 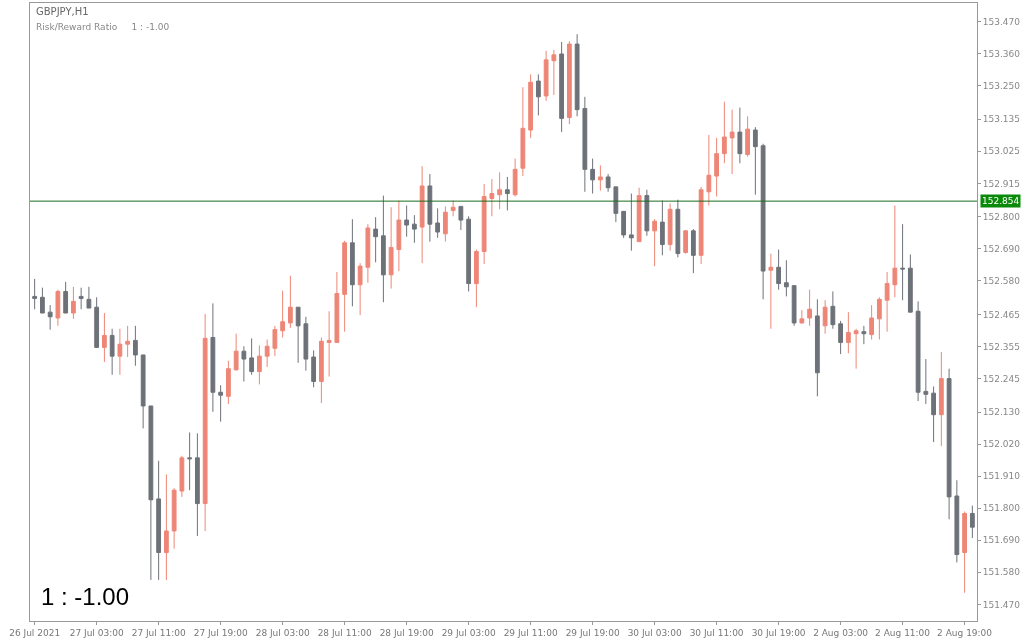 I want to click on x-tick-label: 28 Jul 19:00, so click(x=406, y=632).